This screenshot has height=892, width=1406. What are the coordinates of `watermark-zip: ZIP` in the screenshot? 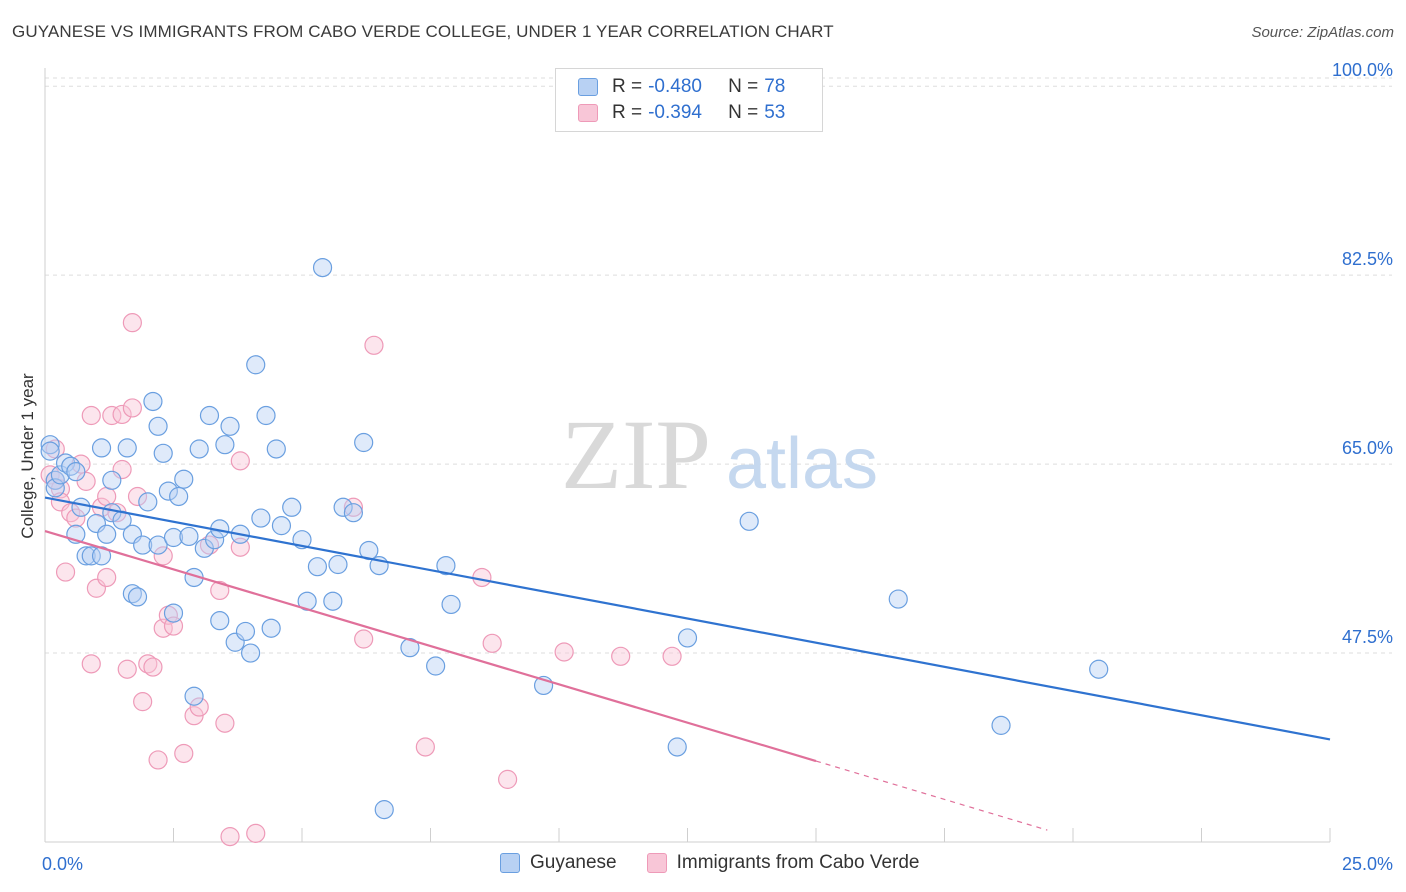 It's located at (636, 454).